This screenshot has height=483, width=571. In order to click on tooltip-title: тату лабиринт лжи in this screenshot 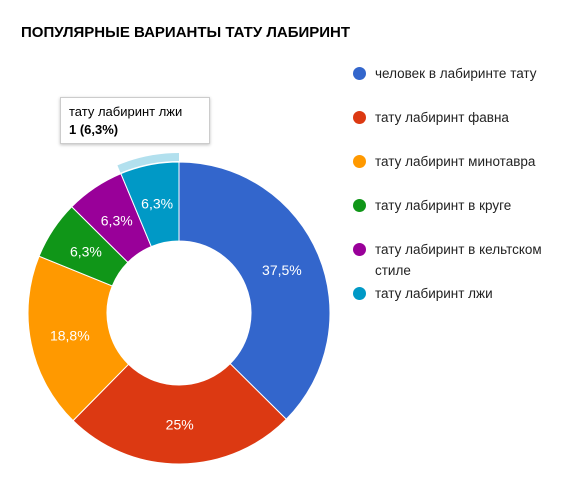, I will do `click(126, 111)`.